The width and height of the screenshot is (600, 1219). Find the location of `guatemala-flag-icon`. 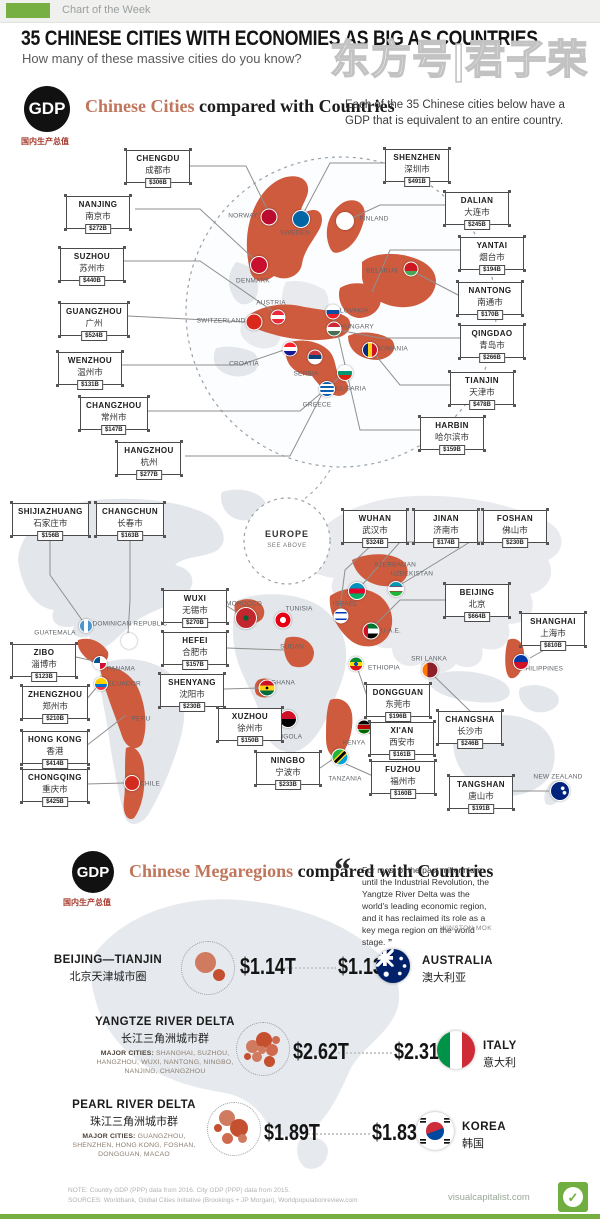

guatemala-flag-icon is located at coordinates (86, 626).